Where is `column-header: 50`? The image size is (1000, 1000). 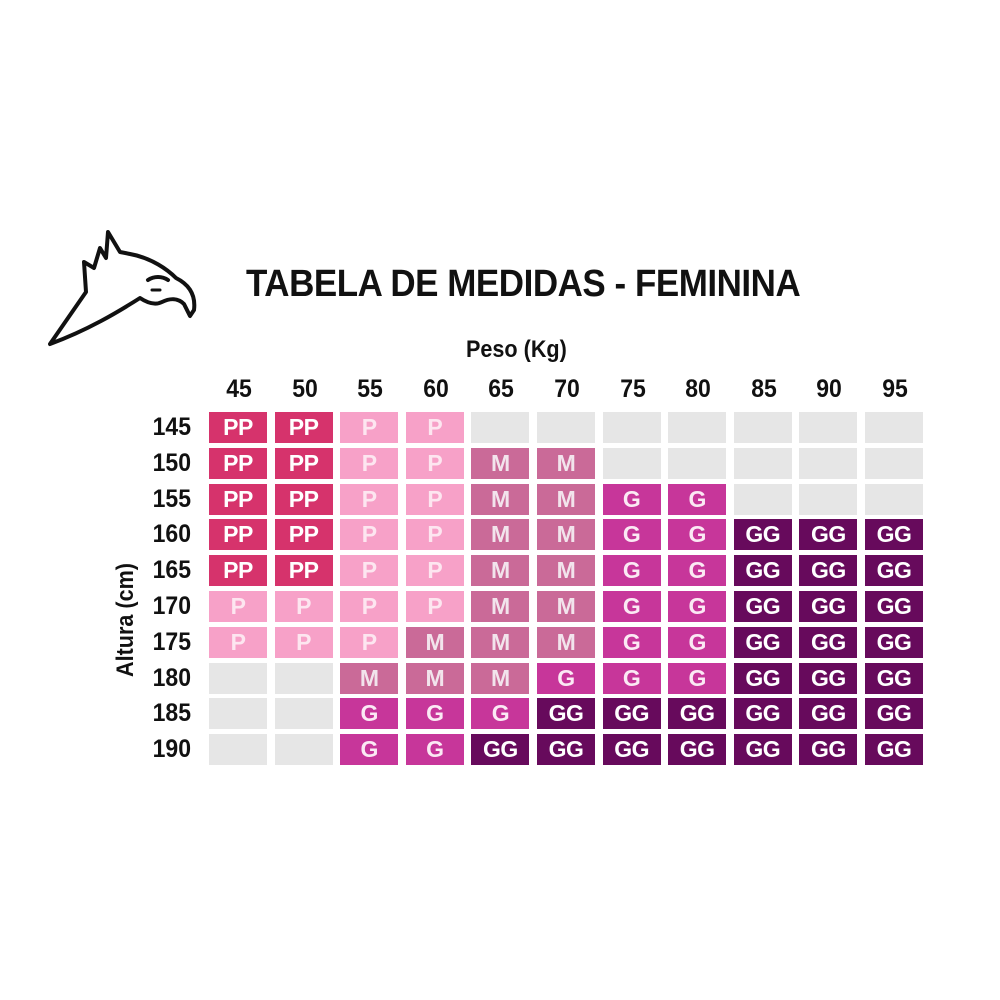 column-header: 50 is located at coordinates (304, 389).